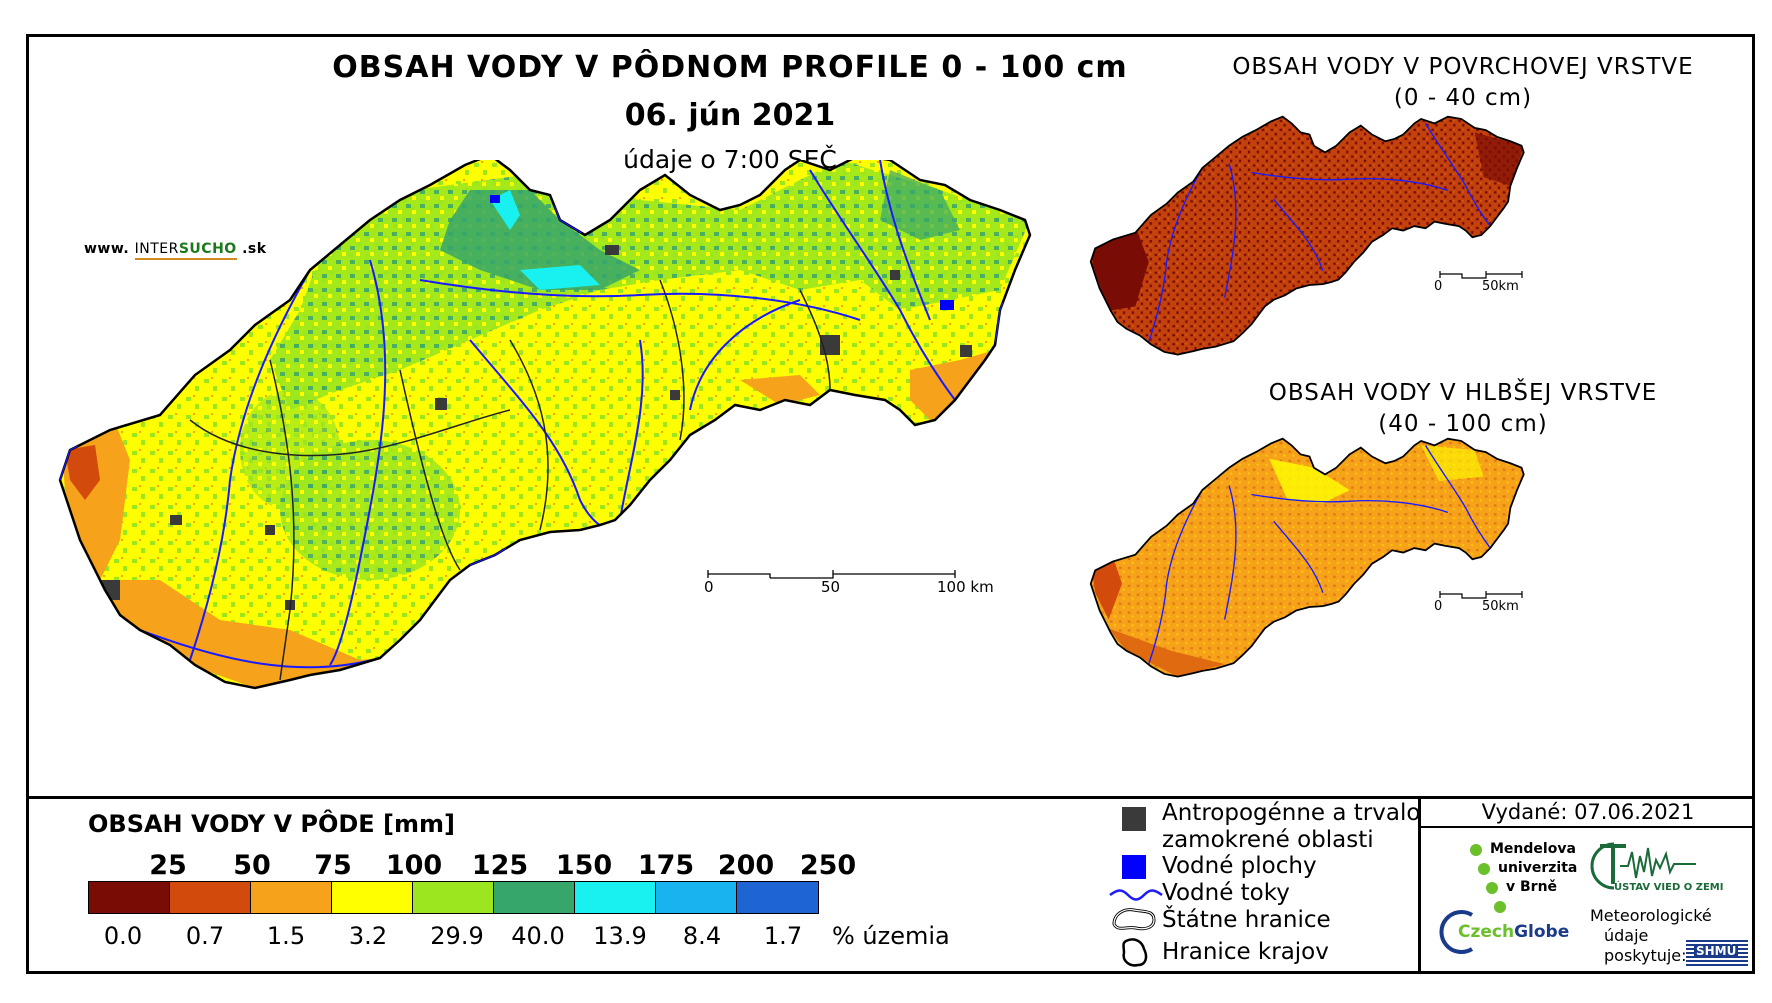 The height and width of the screenshot is (1003, 1772). Describe the element at coordinates (1419, 885) in the screenshot. I see `logos-separator` at that location.